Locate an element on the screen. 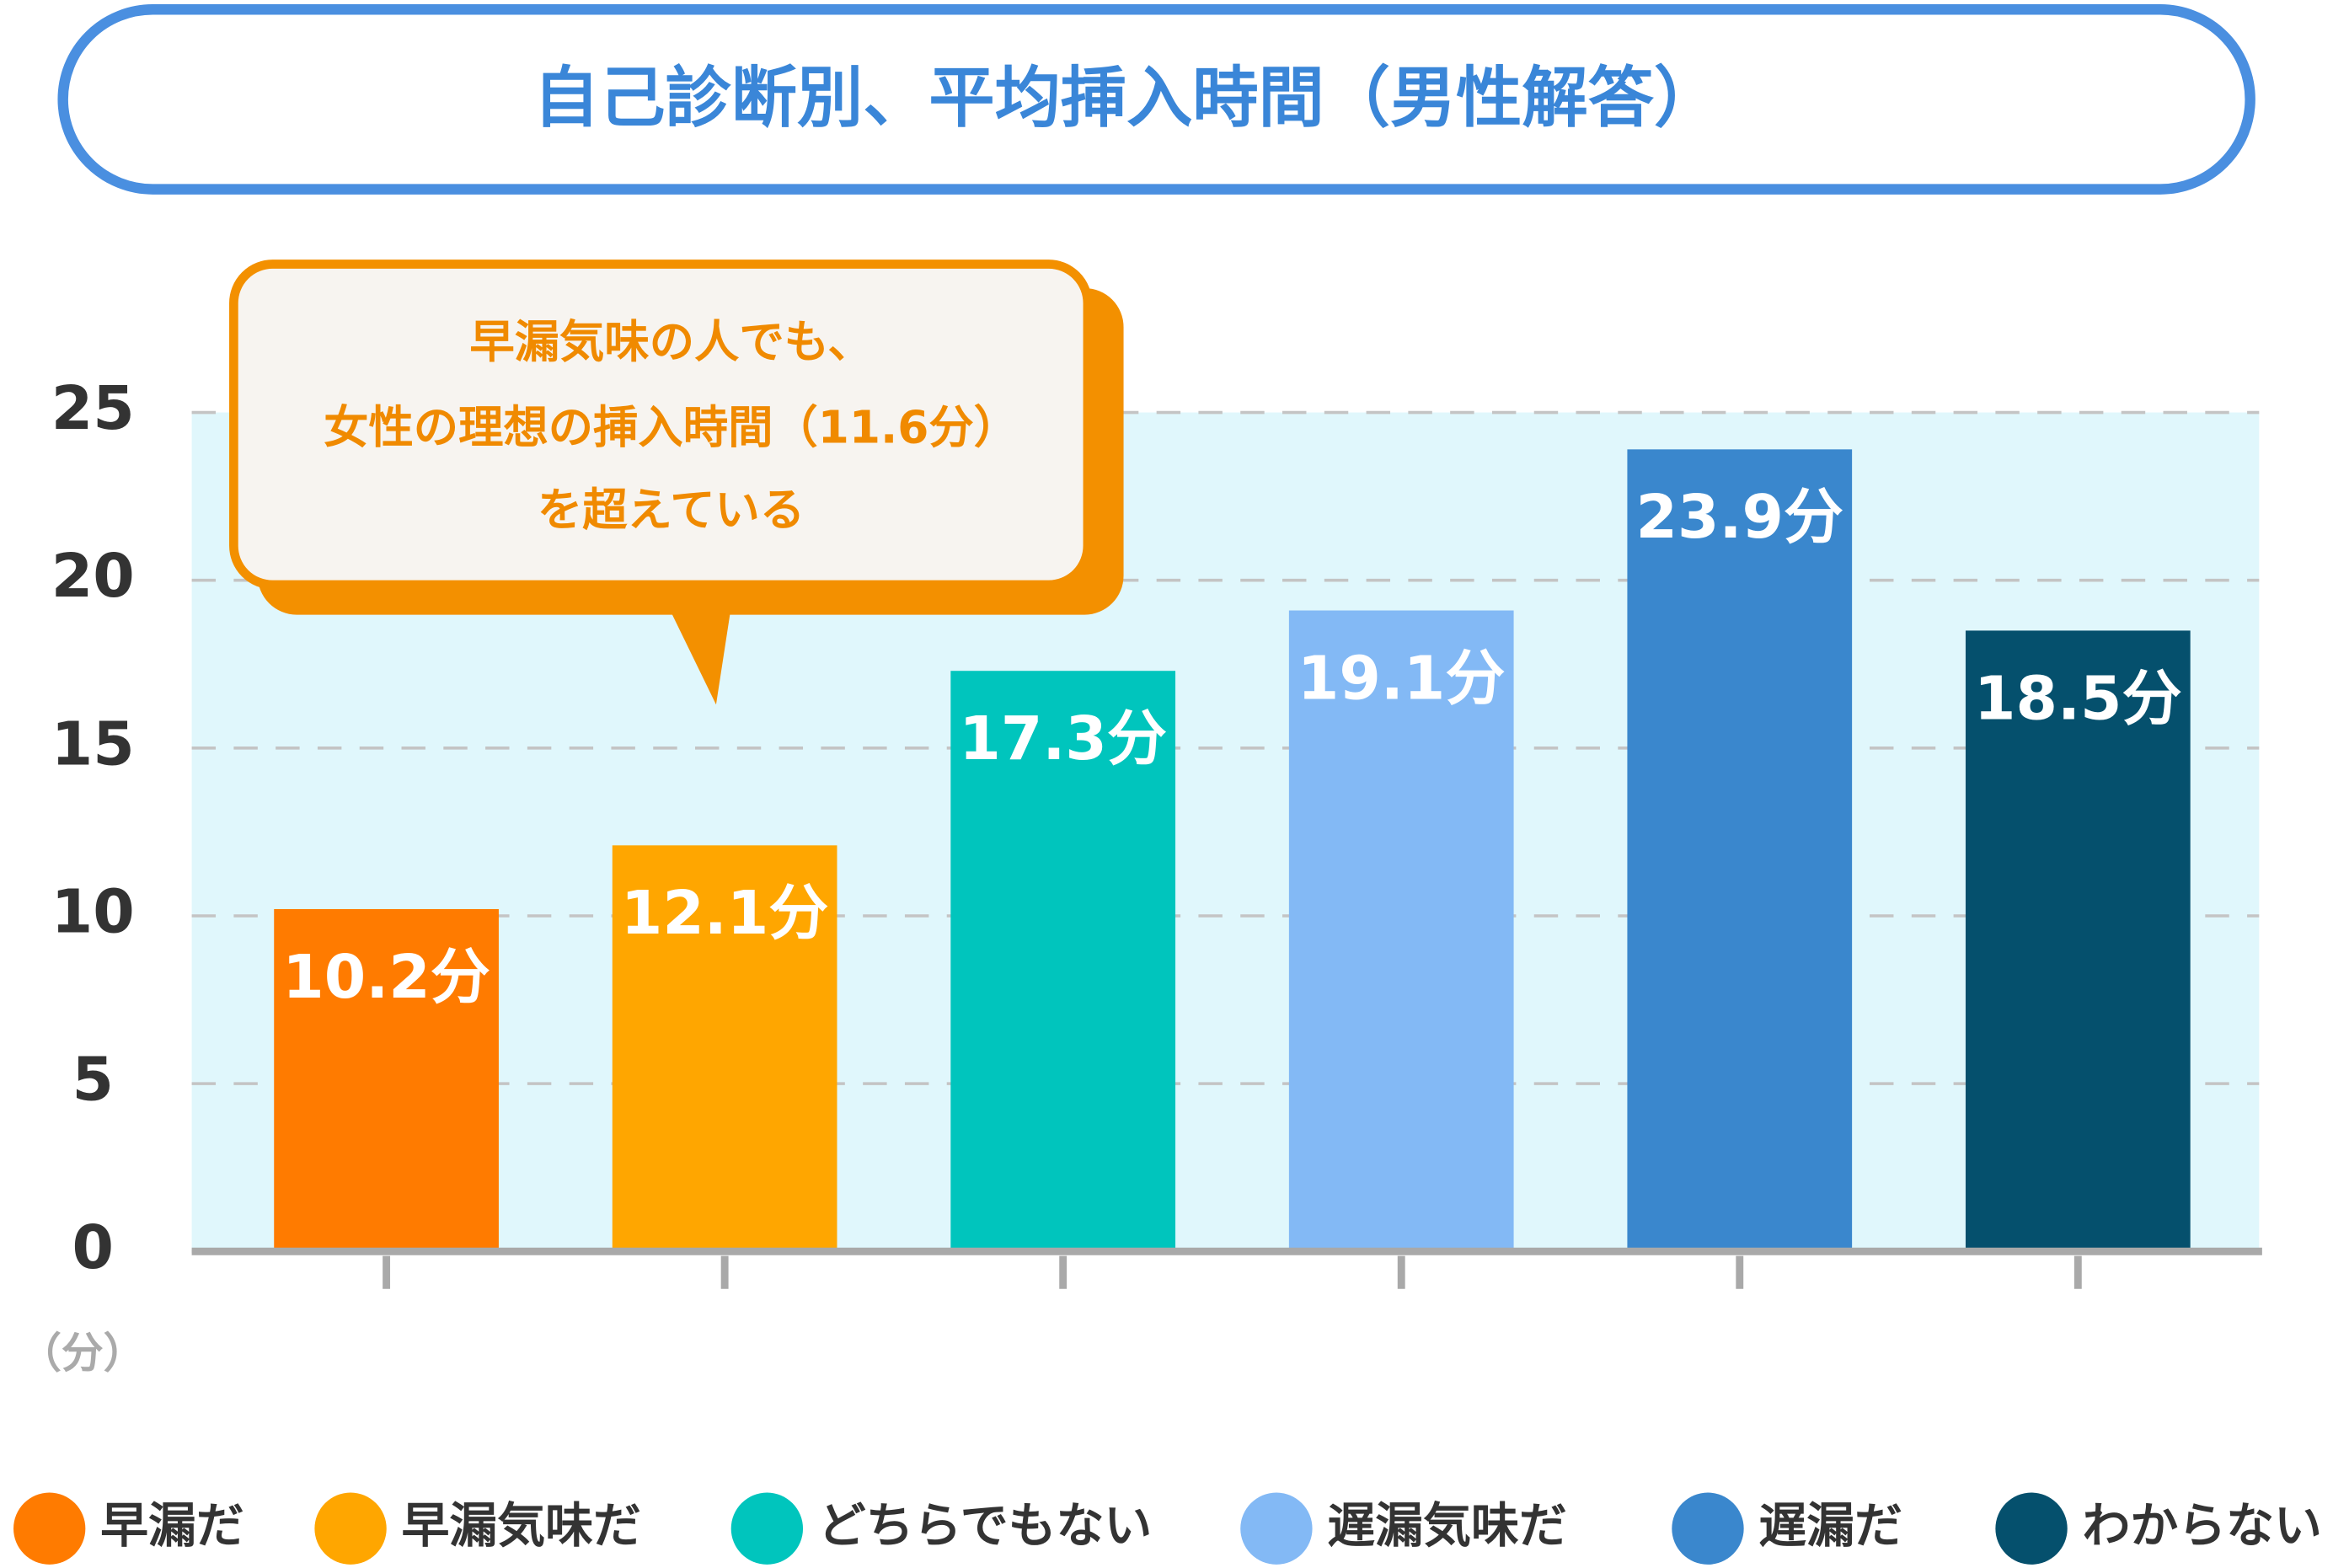  y-tick-label: 15 is located at coordinates (93, 744).